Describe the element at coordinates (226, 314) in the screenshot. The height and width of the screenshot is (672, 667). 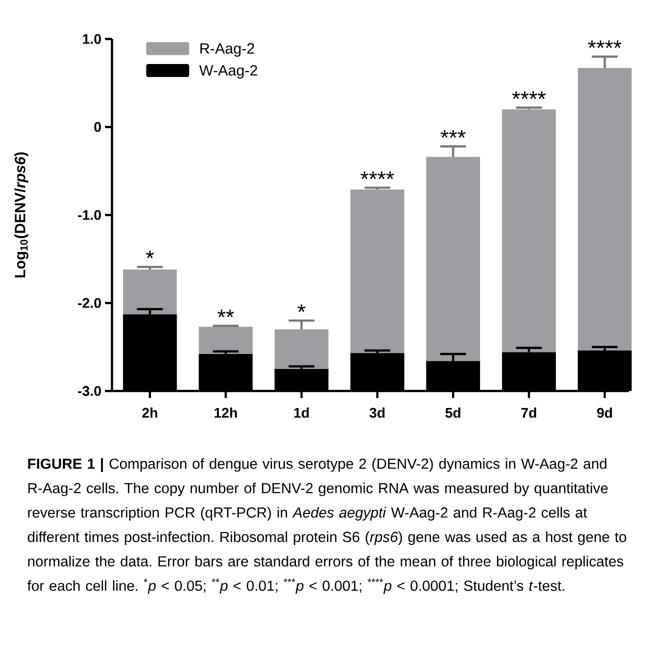
I see `annotation: **` at that location.